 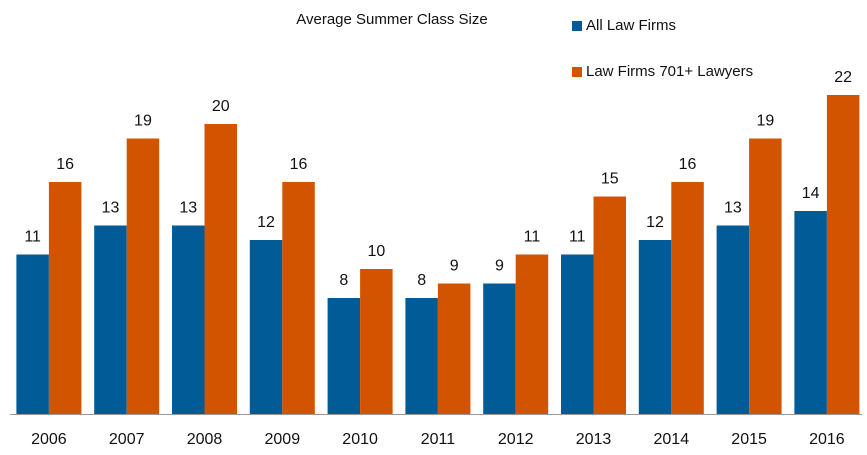 What do you see at coordinates (283, 439) in the screenshot?
I see `x-tick-label: 2009` at bounding box center [283, 439].